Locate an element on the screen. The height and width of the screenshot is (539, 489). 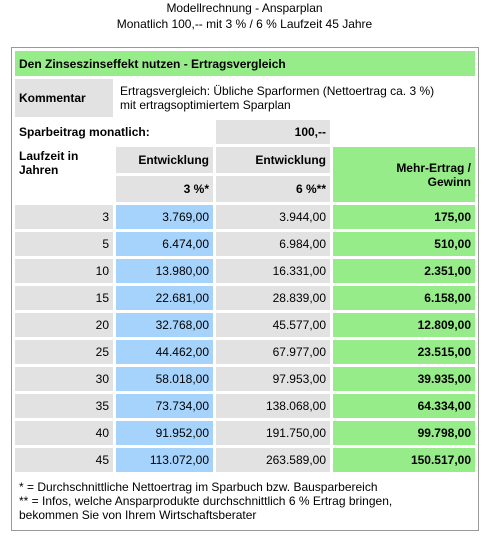
cell: 45 is located at coordinates (64, 460).